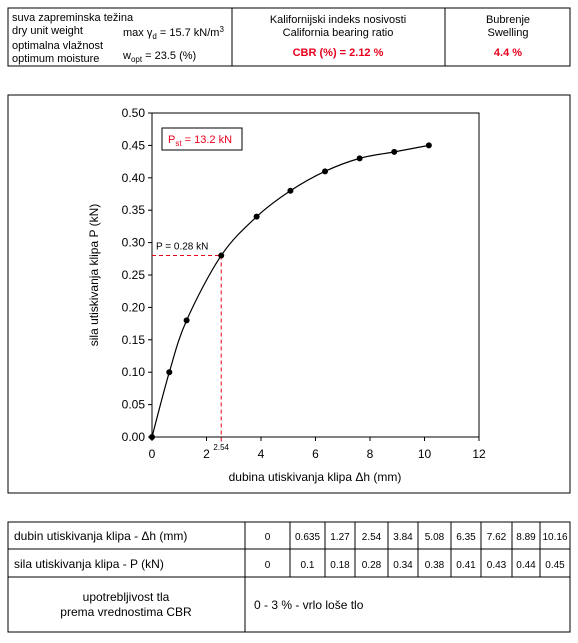 This screenshot has height=643, width=578. I want to click on x-tick-label: 2, so click(206, 454).